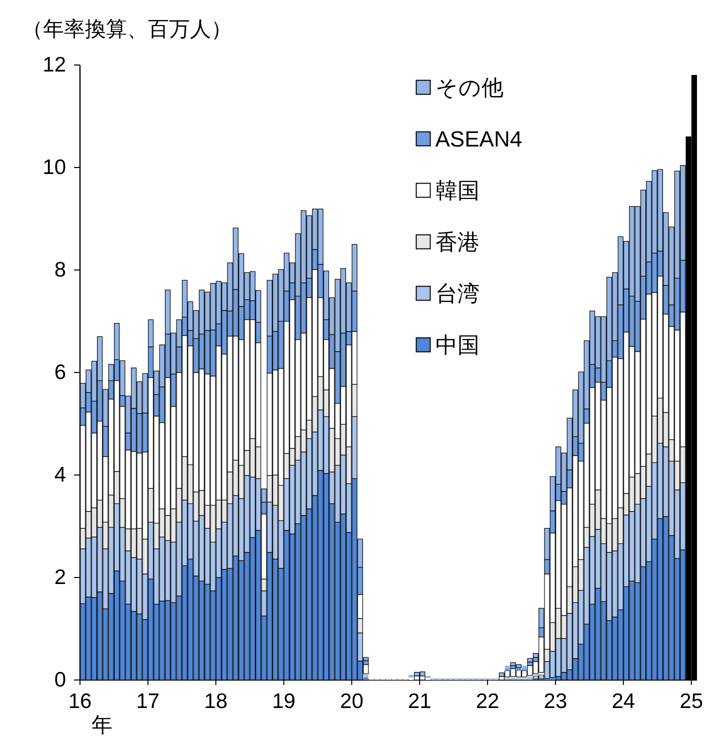 Image resolution: width=719 pixels, height=750 pixels. I want to click on x-tick-label: 21, so click(420, 701).